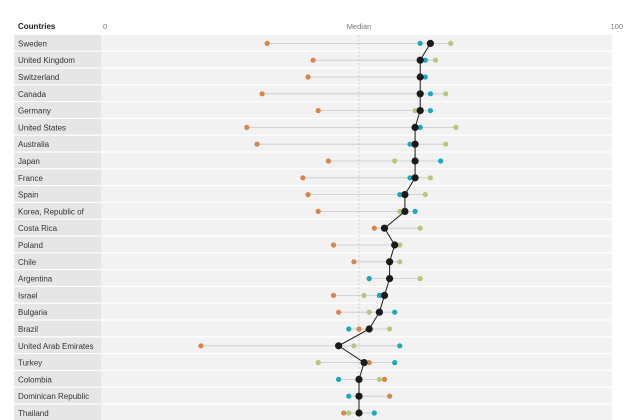 This screenshot has width=640, height=420. Describe the element at coordinates (35, 279) in the screenshot. I see `country-label-argentina: Argentina` at that location.